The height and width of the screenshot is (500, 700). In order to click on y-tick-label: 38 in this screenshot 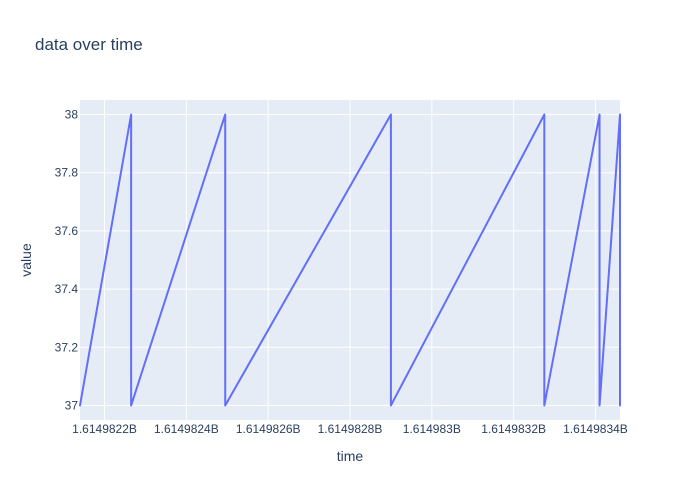, I will do `click(72, 115)`.